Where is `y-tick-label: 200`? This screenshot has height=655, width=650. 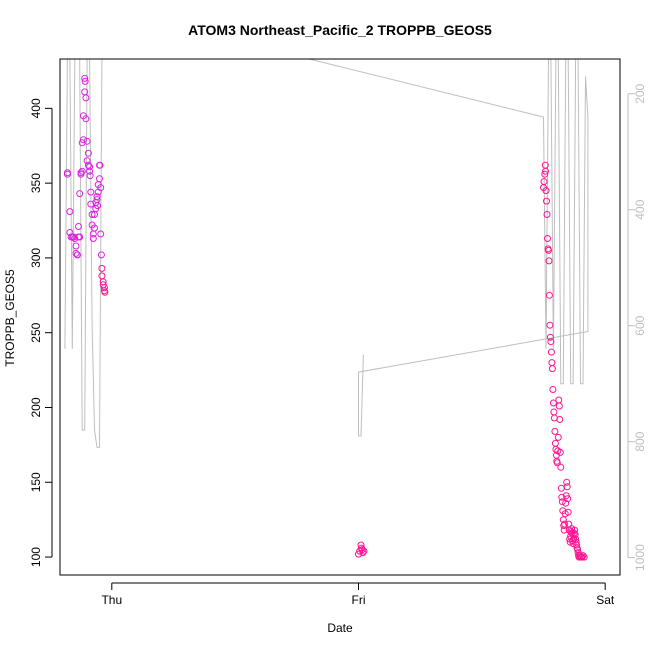
y-tick-label: 200 is located at coordinates (36, 407).